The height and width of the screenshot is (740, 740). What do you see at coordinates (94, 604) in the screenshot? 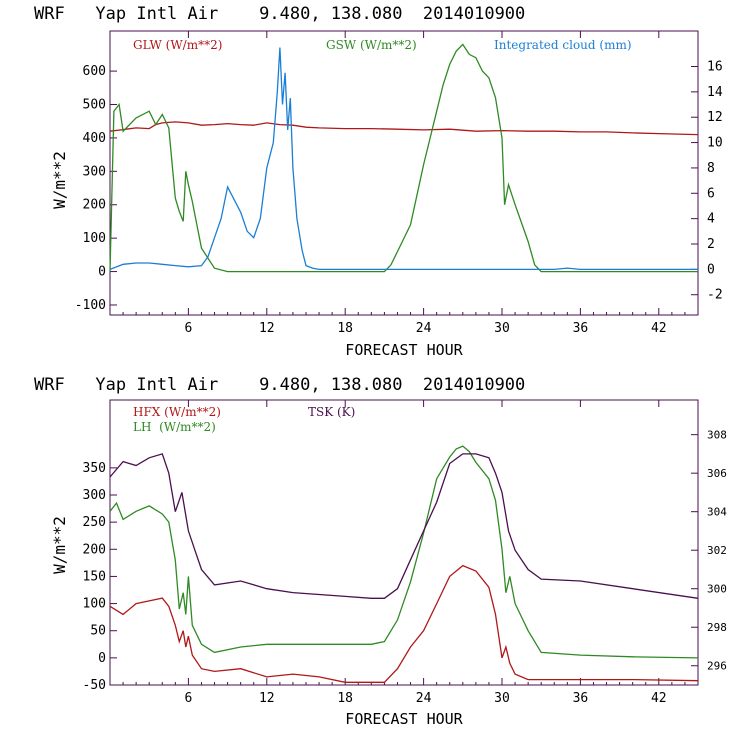
I see `bottom-y-tick-label: 100` at bounding box center [94, 604].